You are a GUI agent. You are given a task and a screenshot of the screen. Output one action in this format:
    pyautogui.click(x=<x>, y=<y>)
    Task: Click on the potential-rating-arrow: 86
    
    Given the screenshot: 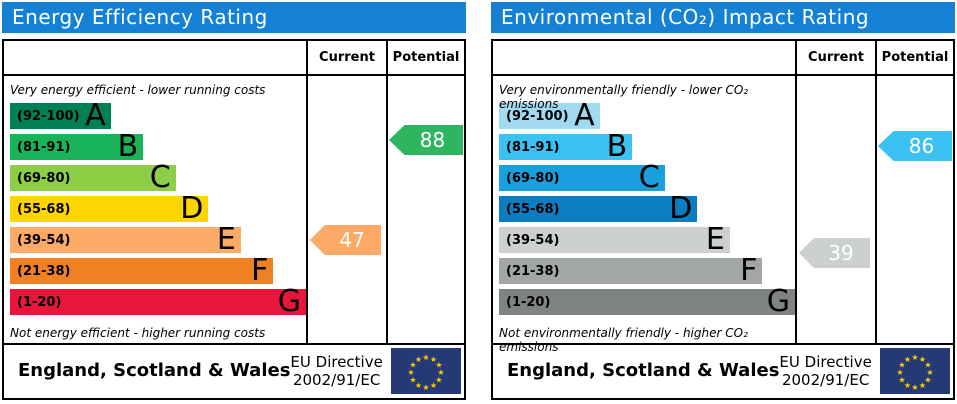 What is the action you would take?
    pyautogui.click(x=915, y=146)
    